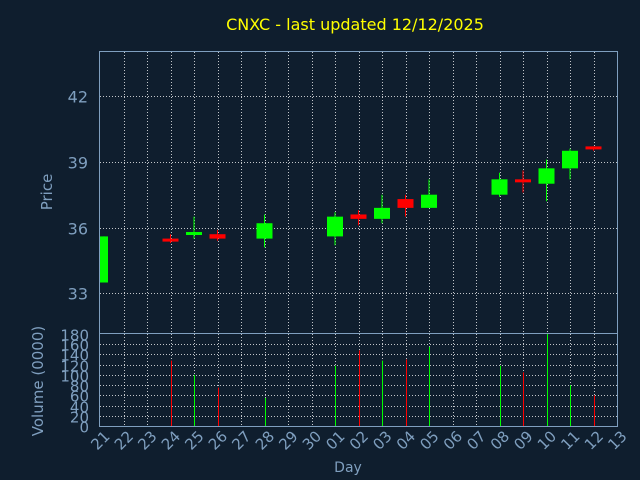  What do you see at coordinates (500, 440) in the screenshot?
I see `x-tick-label: 08` at bounding box center [500, 440].